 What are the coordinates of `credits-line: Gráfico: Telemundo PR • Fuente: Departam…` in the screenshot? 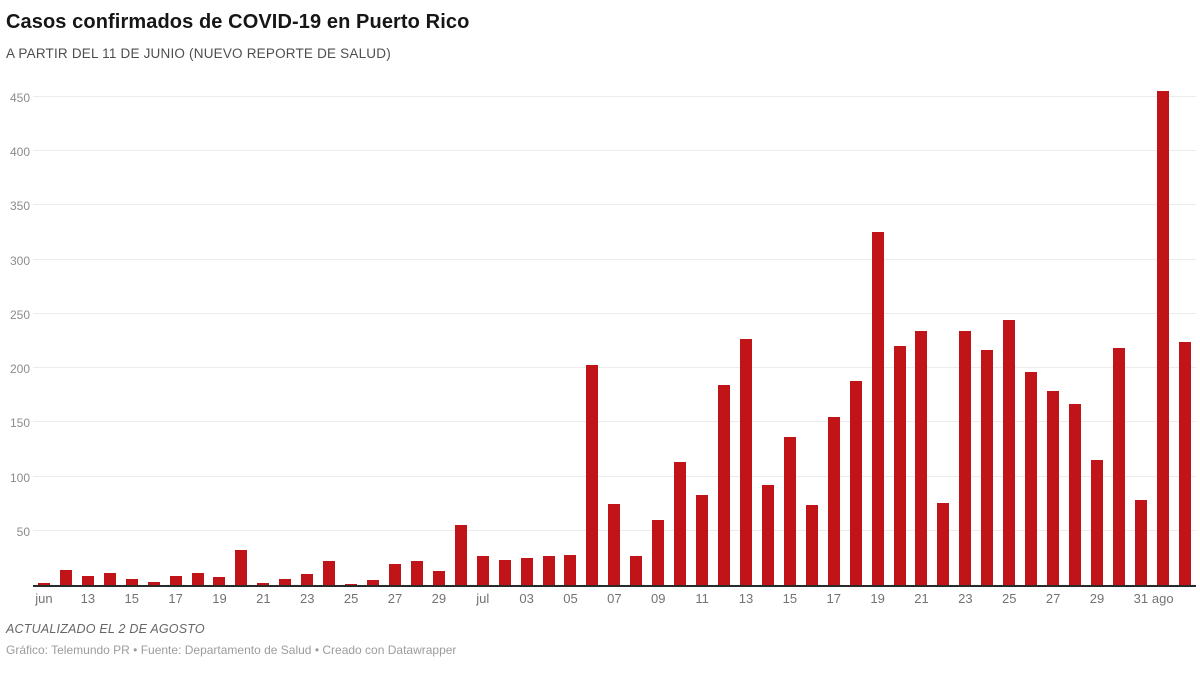 It's located at (231, 650).